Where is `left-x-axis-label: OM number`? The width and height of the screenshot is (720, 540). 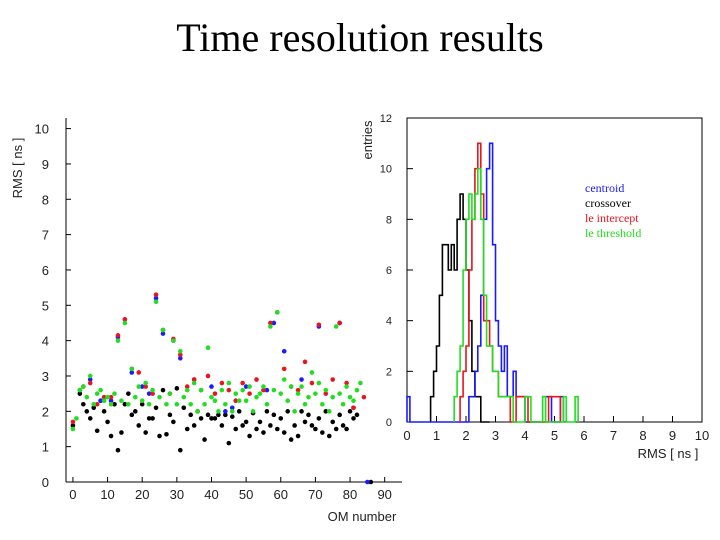
left-x-axis-label: OM number is located at coordinates (362, 516).